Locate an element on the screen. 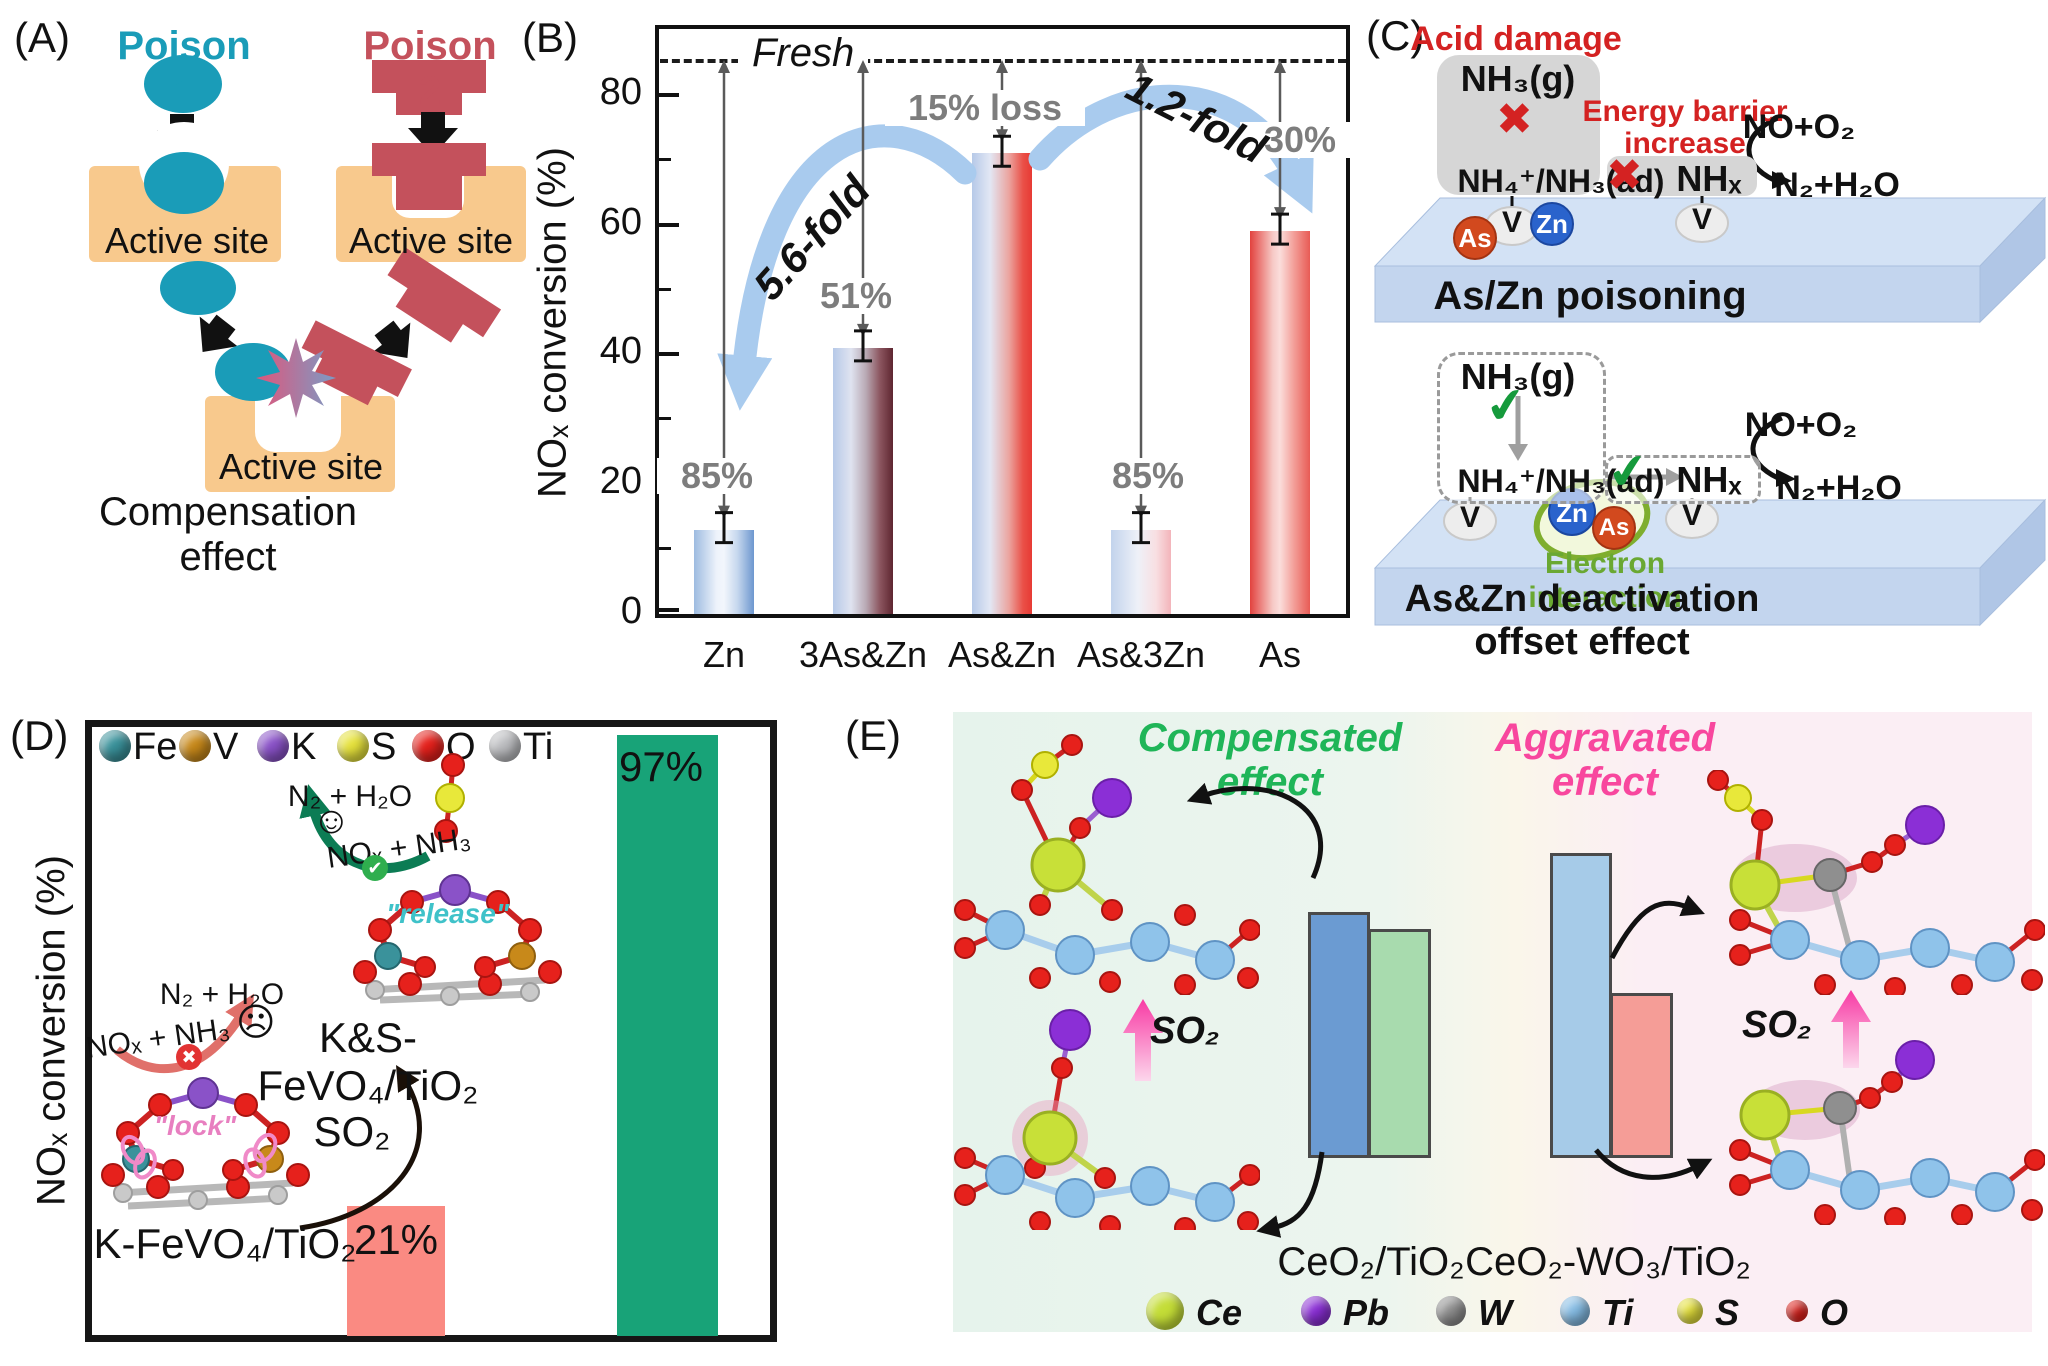 The height and width of the screenshot is (1366, 2048). collision-starburst-icon is located at coordinates (296, 378).